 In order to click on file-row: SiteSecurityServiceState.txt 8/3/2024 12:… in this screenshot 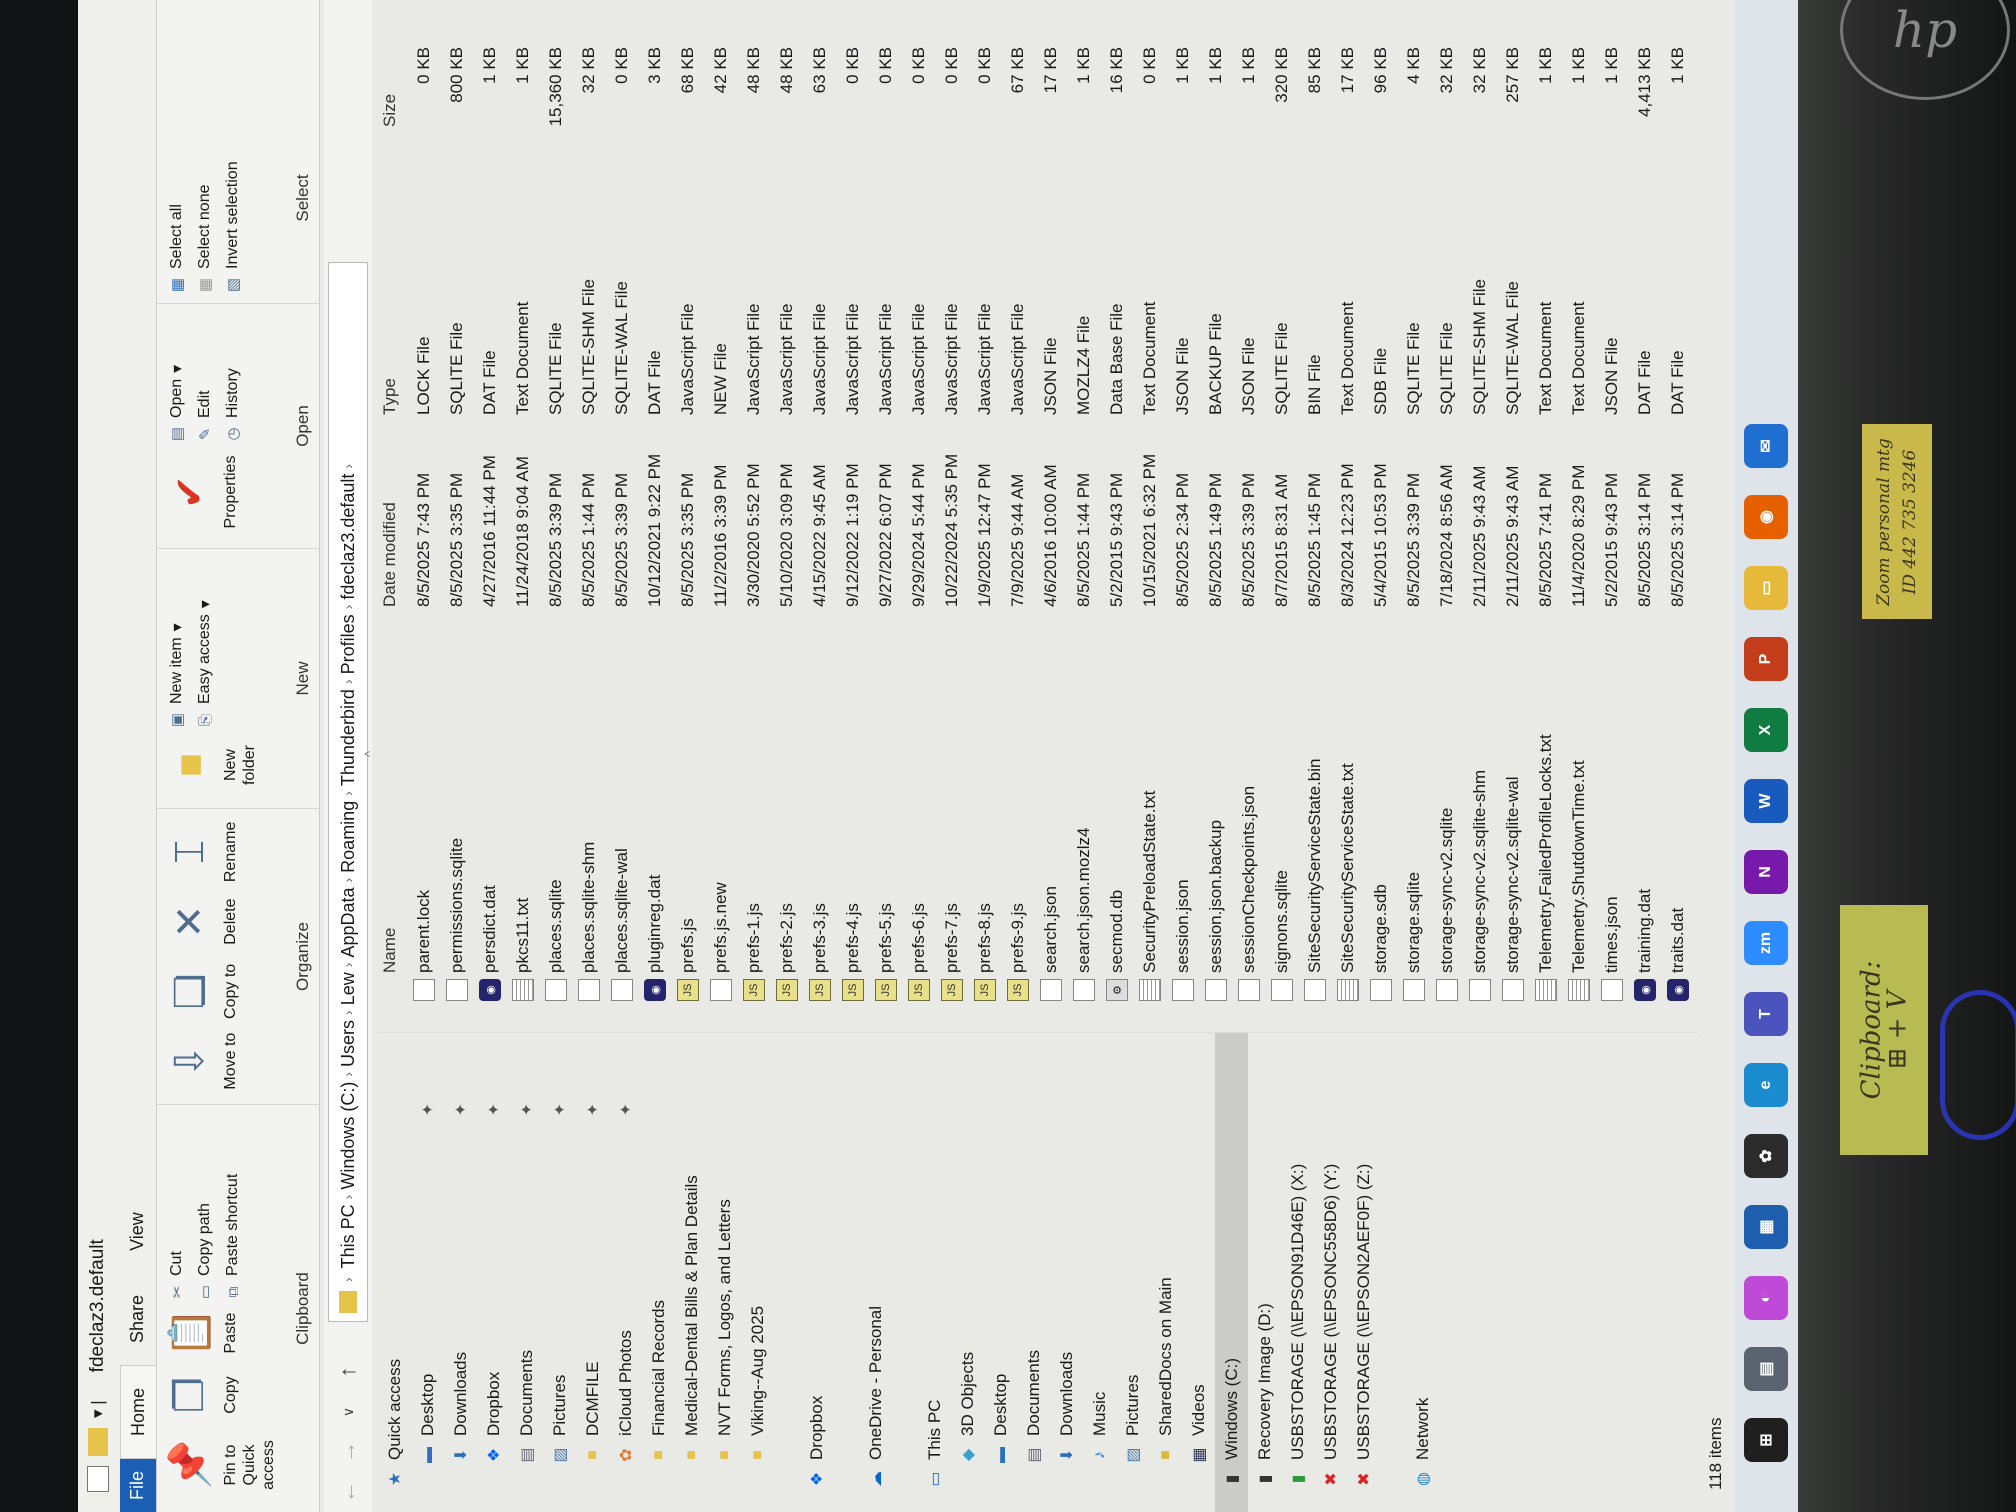, I will do `click(1348, 517)`.